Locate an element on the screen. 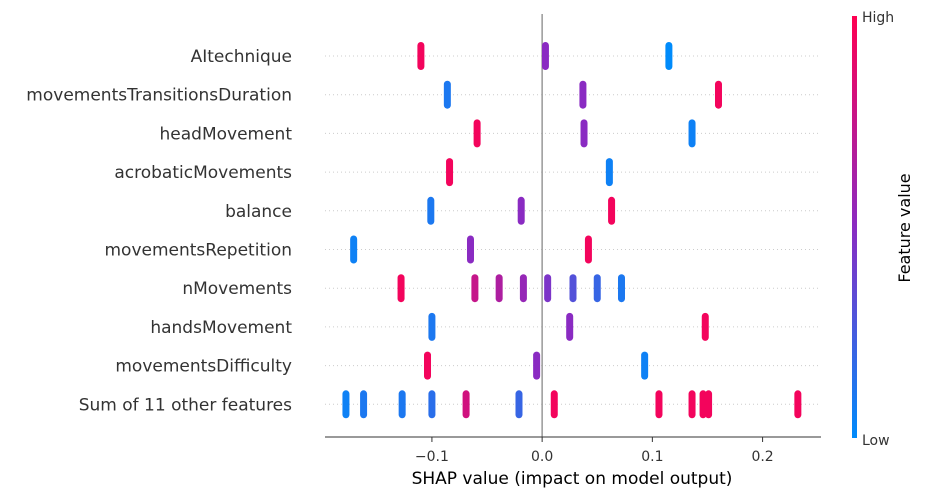 The width and height of the screenshot is (925, 501). feature-label: movementsTransitionsDuration is located at coordinates (159, 96).